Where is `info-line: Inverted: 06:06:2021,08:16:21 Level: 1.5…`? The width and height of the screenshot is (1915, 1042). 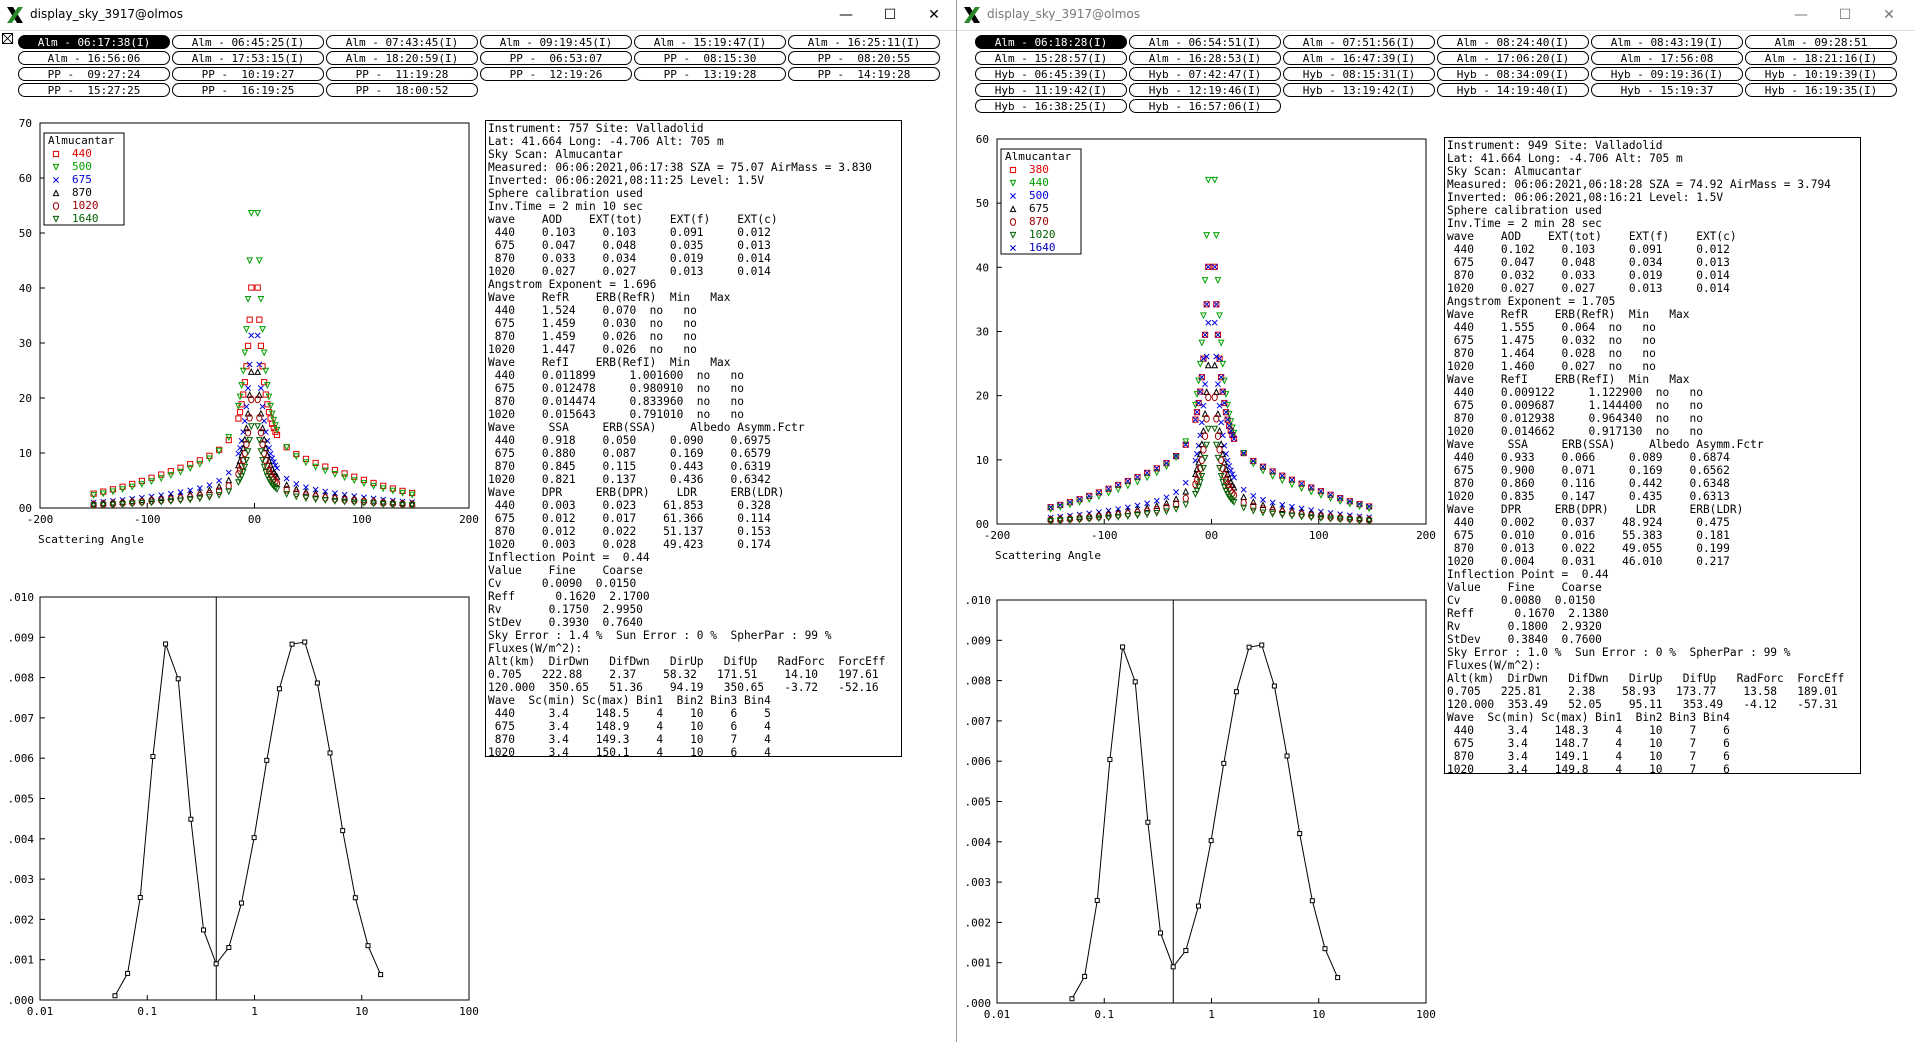 info-line: Inverted: 06:06:2021,08:16:21 Level: 1.5… is located at coordinates (1585, 197).